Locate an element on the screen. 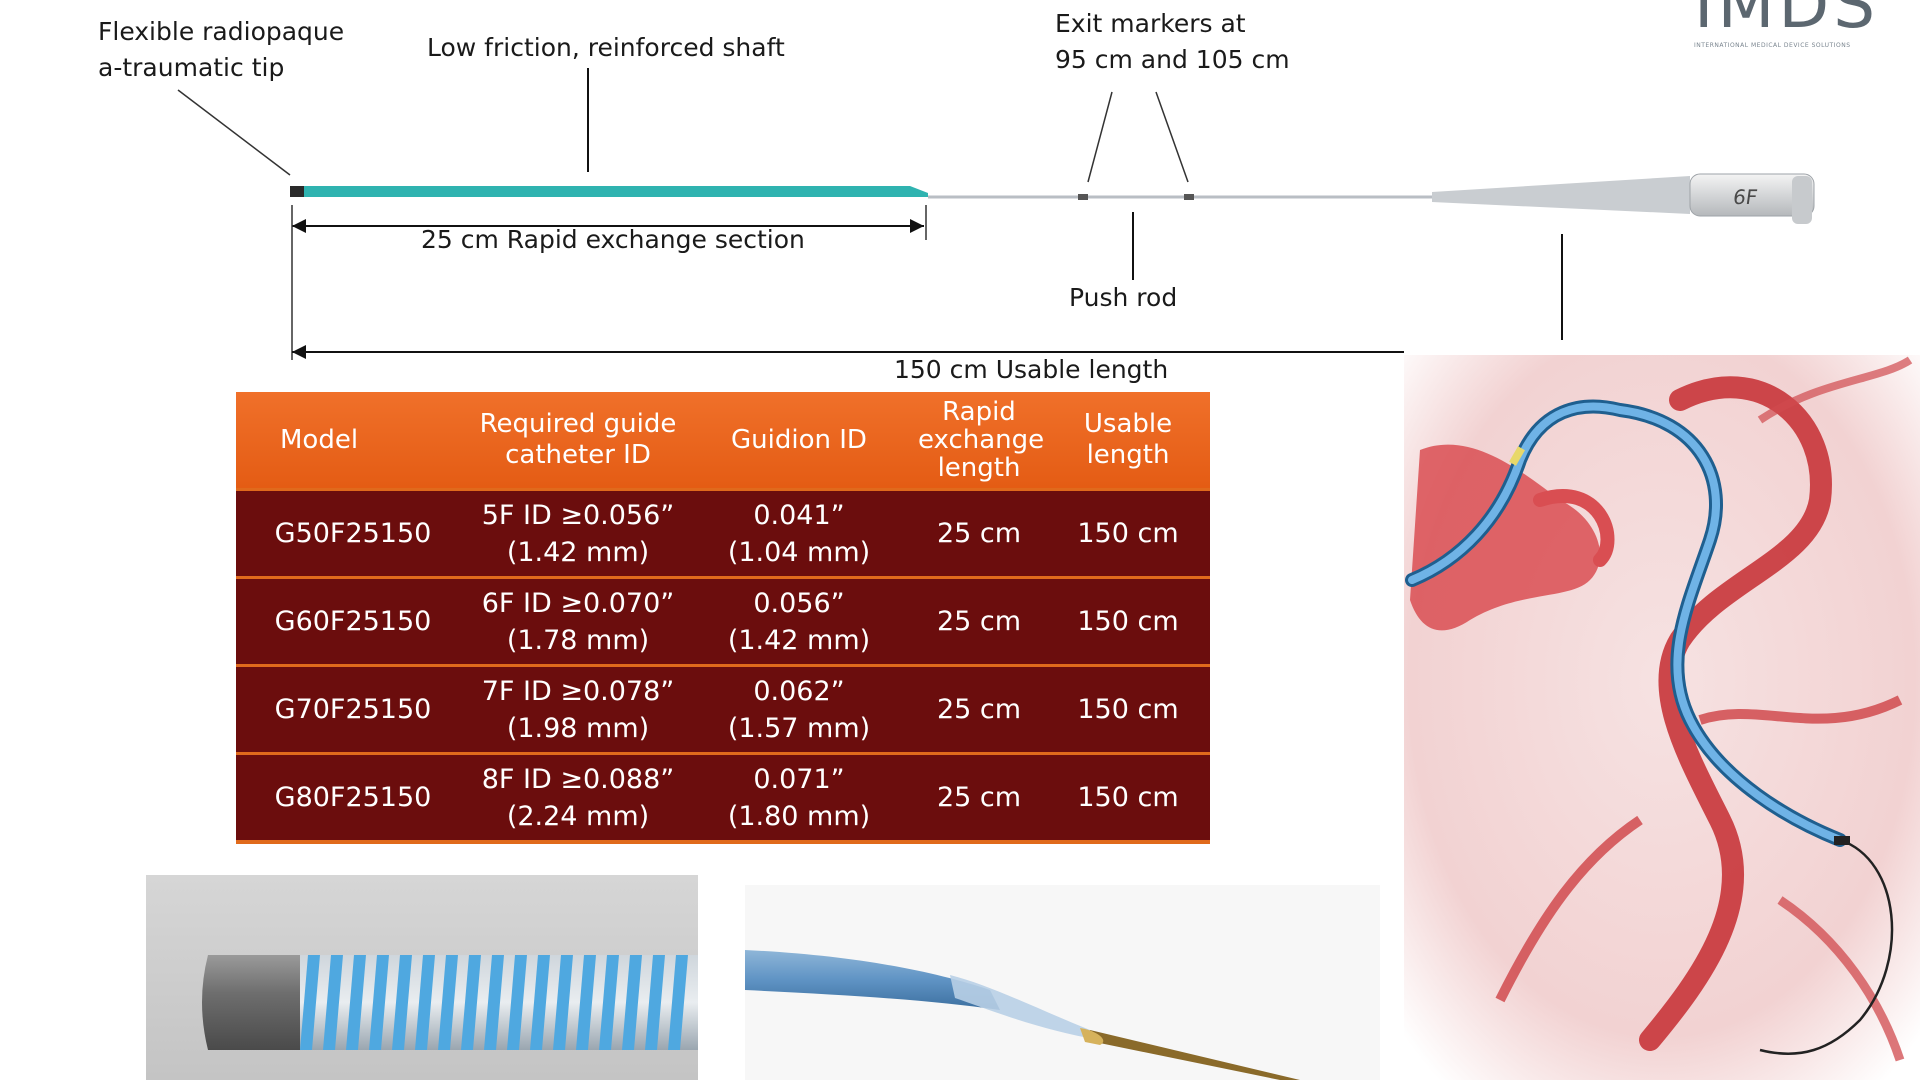  exit-markers-label: Exit markers at 95 cm and 105 cm is located at coordinates (1172, 42).